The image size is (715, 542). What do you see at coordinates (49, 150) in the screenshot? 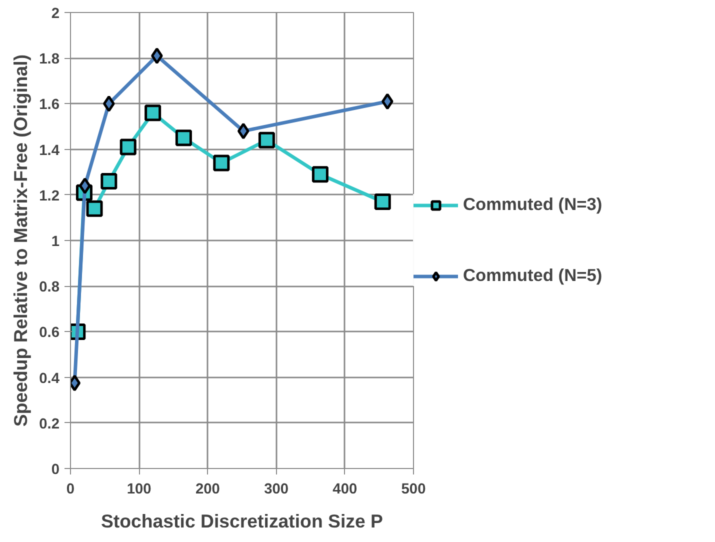
I see `y-tick-label: 1.4` at bounding box center [49, 150].